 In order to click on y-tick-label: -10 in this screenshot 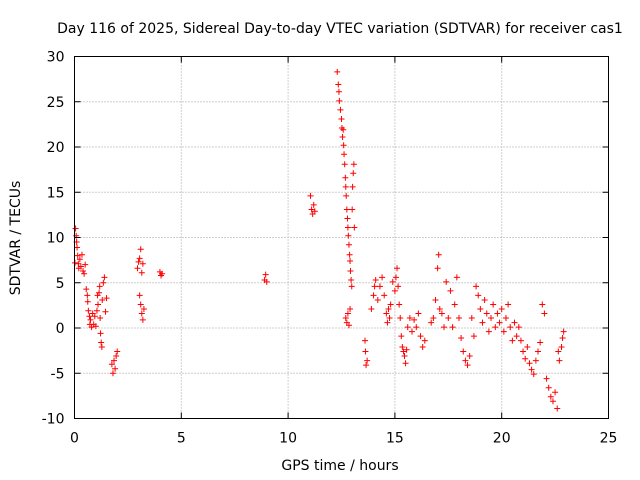, I will do `click(53, 420)`.